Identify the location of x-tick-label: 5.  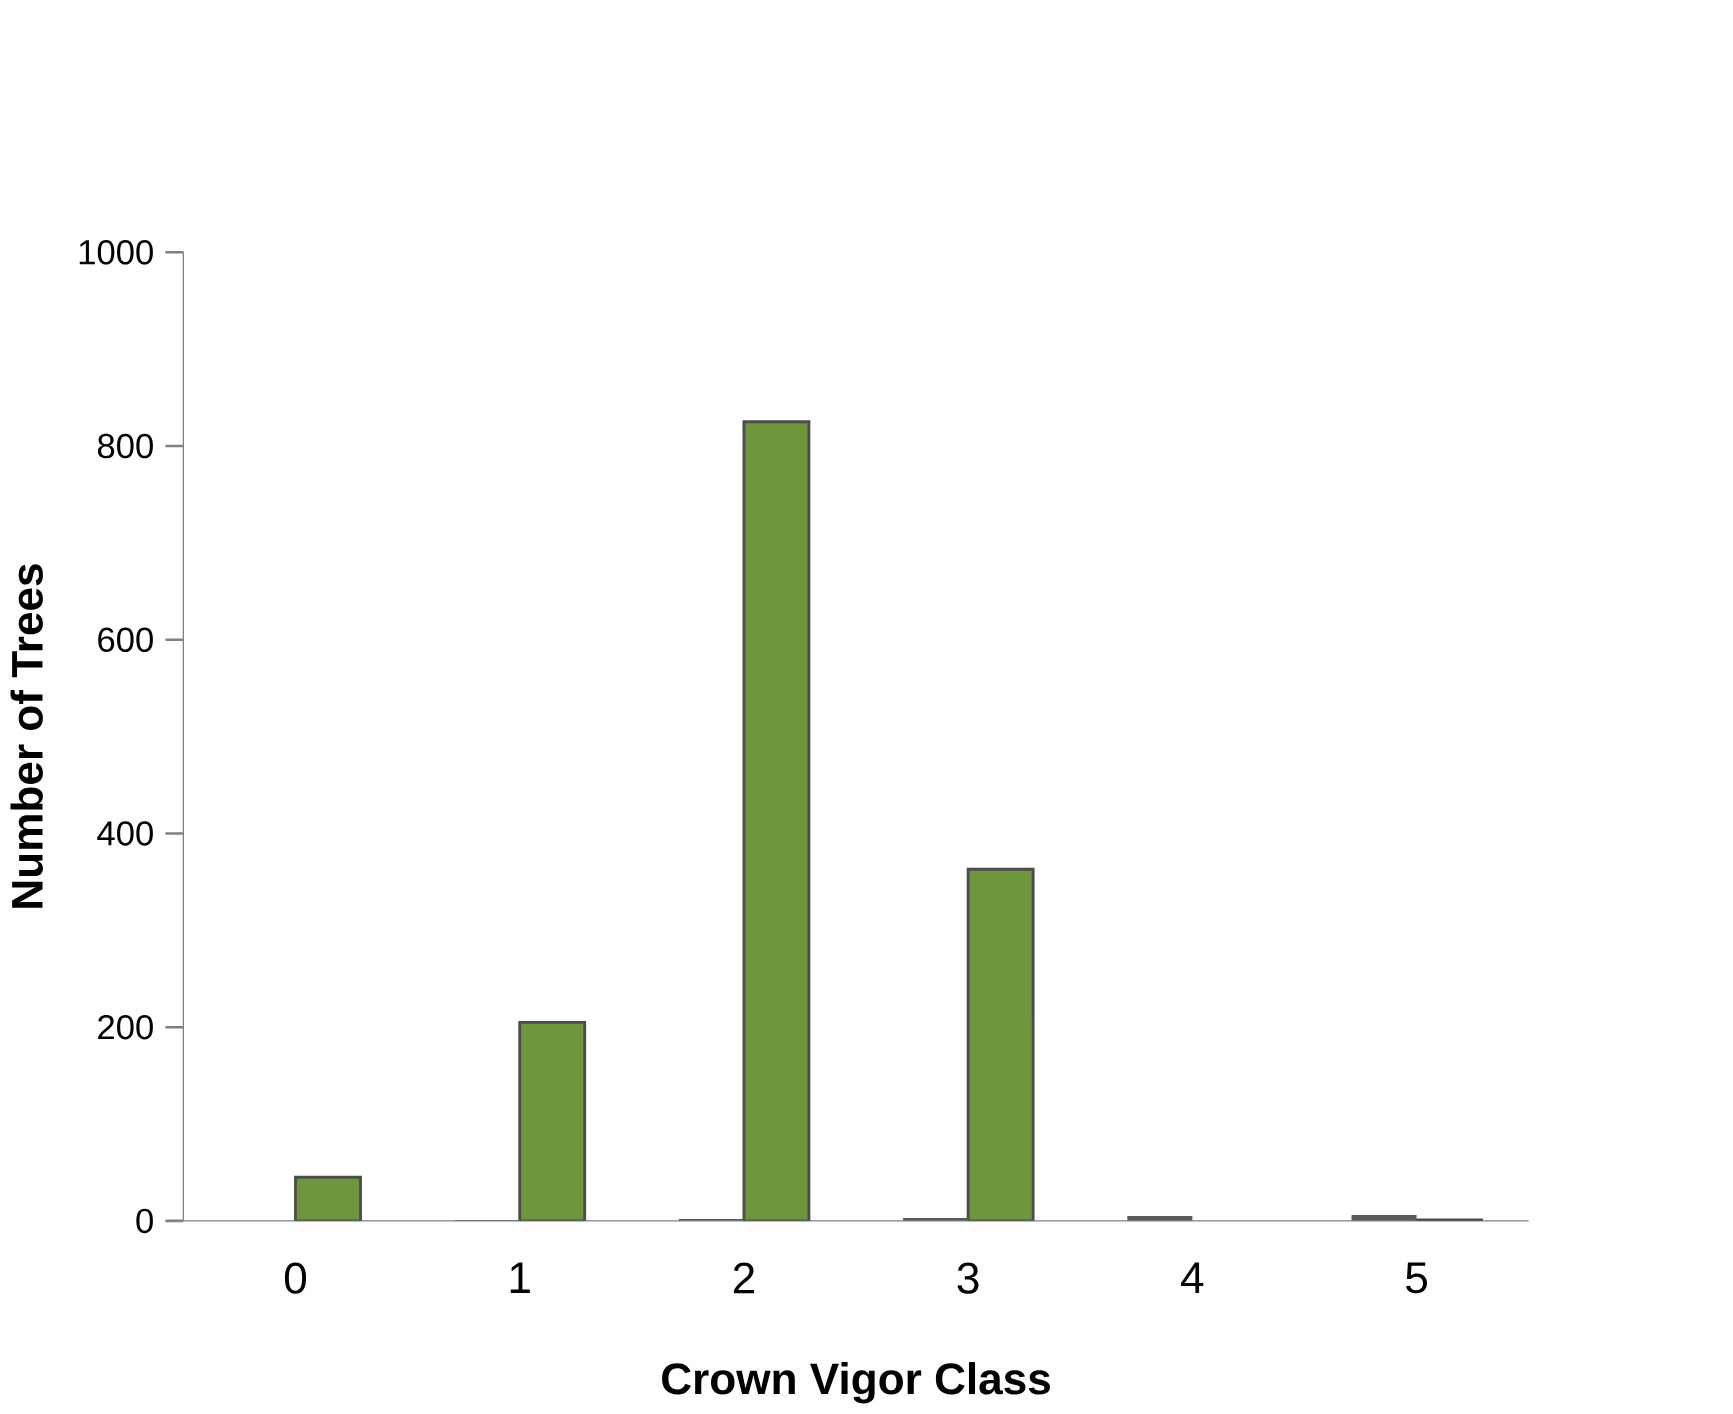
(1416, 1278).